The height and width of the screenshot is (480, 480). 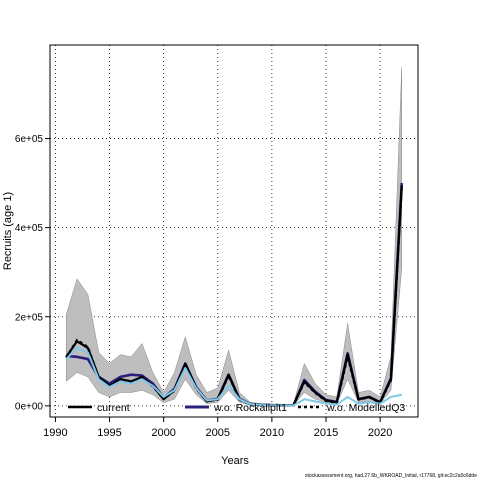 What do you see at coordinates (250, 408) in the screenshot?
I see `legend-label-1: w.o. Rockallplt1` at bounding box center [250, 408].